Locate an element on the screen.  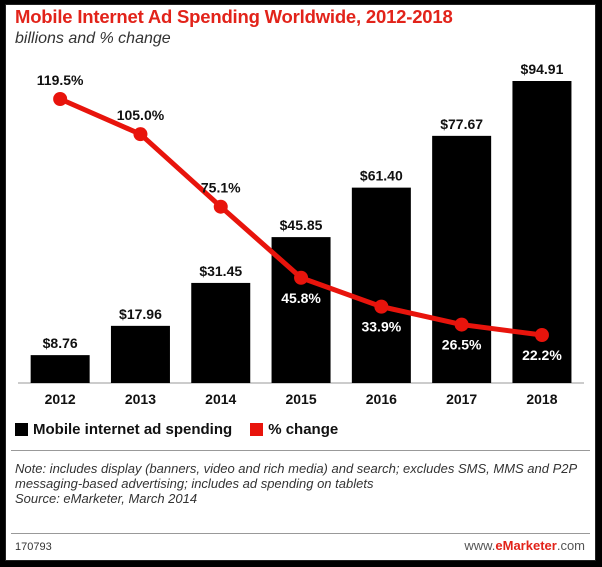
x-tick-2016: 2016 is located at coordinates (381, 399).